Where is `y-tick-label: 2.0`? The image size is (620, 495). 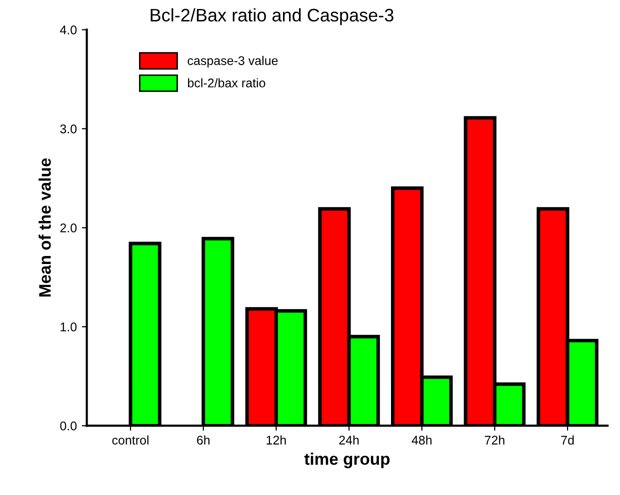 y-tick-label: 2.0 is located at coordinates (68, 228).